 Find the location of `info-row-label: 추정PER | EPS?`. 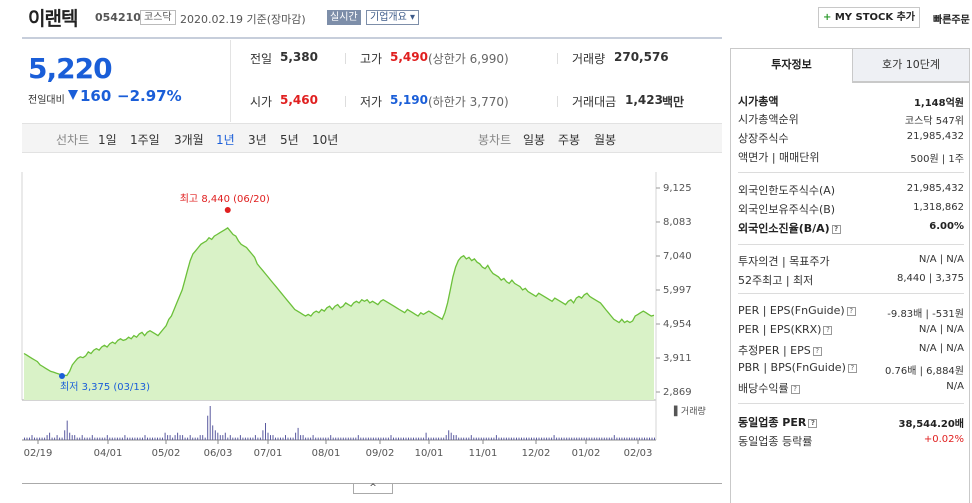

info-row-label: 추정PER | EPS? is located at coordinates (780, 350).